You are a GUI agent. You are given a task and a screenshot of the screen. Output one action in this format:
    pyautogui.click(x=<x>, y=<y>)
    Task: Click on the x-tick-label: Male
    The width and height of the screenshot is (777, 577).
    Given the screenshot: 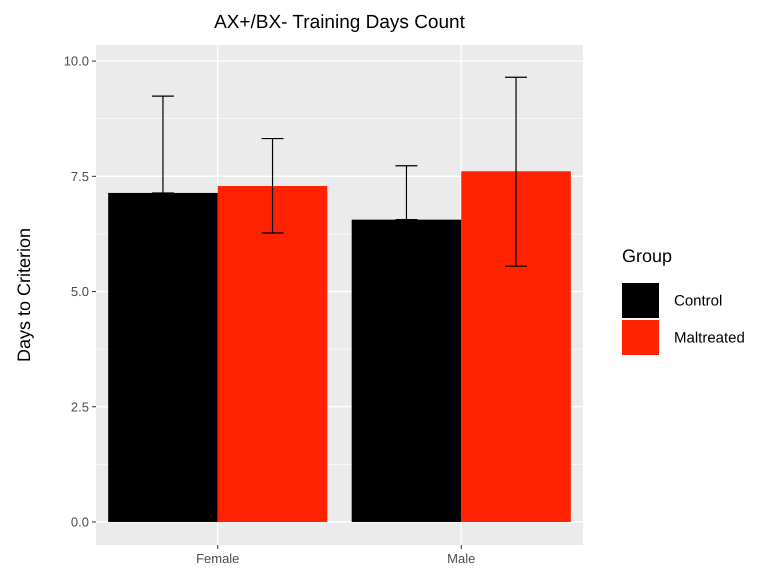 What is the action you would take?
    pyautogui.click(x=461, y=558)
    